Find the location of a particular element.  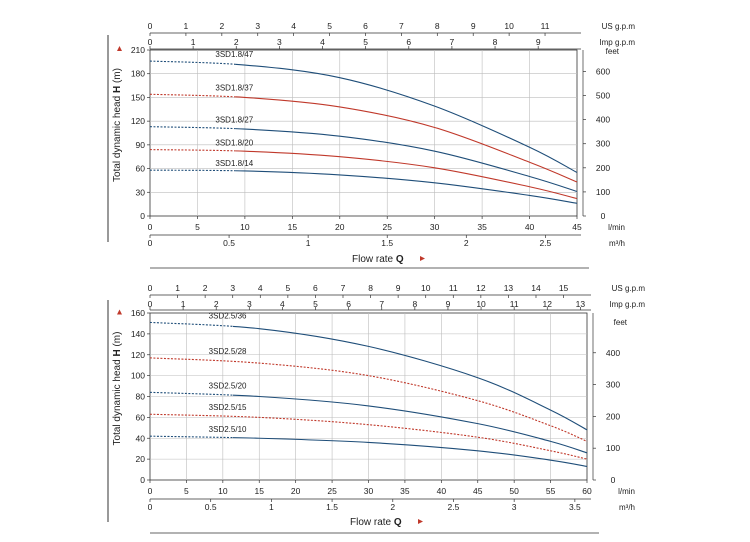

imp-tick-label: 7 is located at coordinates (452, 42).